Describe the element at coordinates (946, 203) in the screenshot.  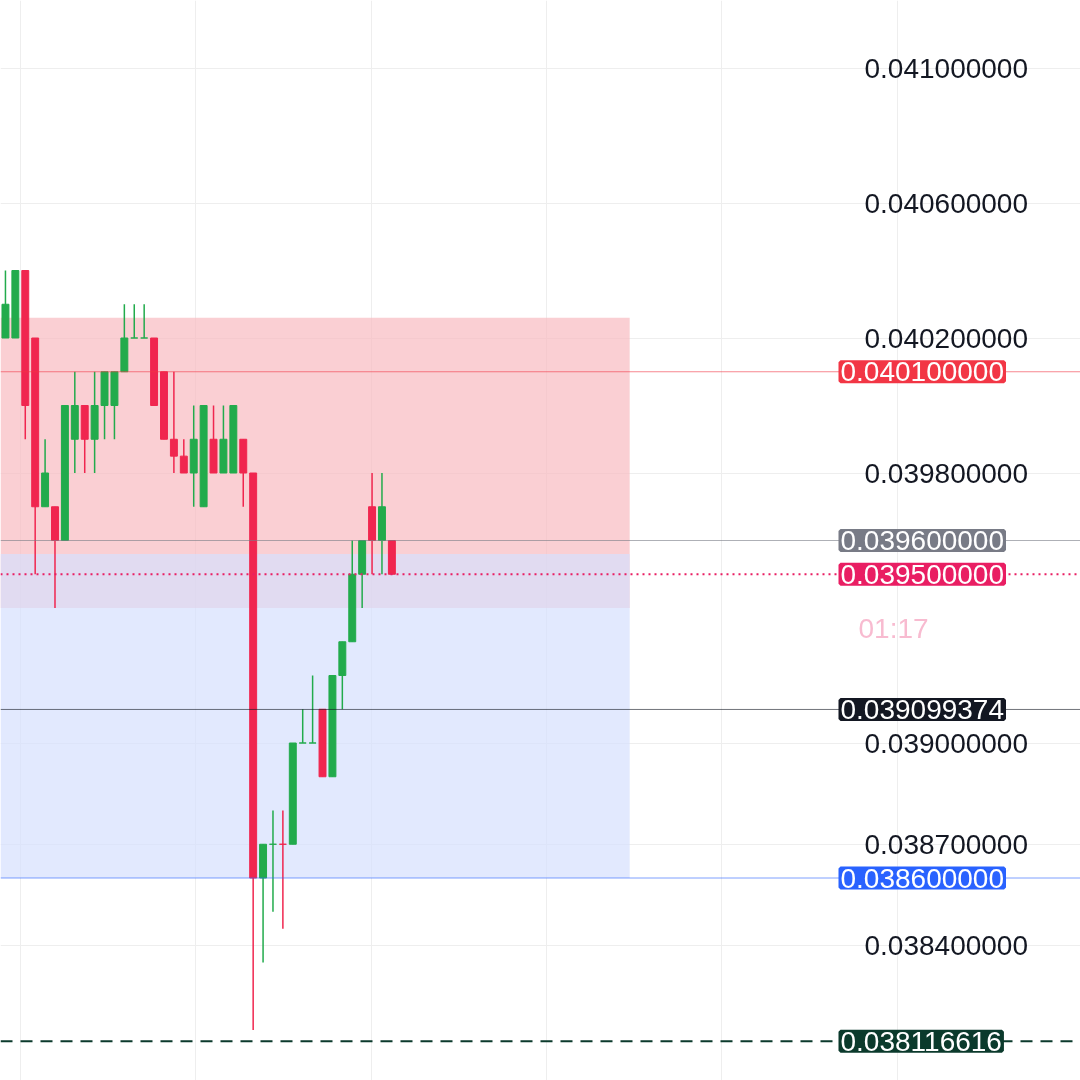
I see `y-tick-label: 0.040600000` at that location.